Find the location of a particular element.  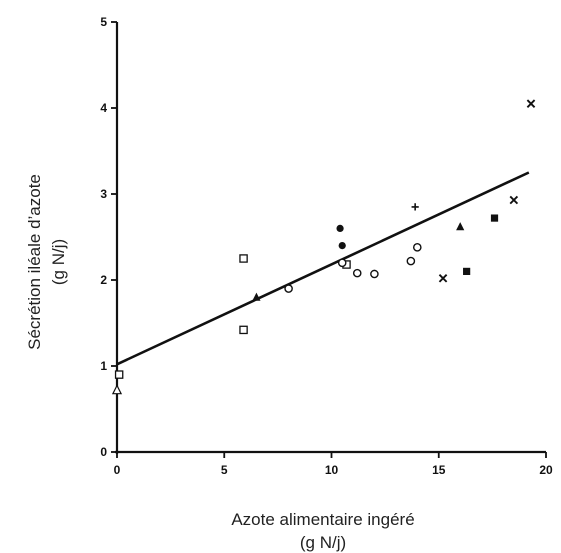

y-tick-label: 5 is located at coordinates (103, 22).